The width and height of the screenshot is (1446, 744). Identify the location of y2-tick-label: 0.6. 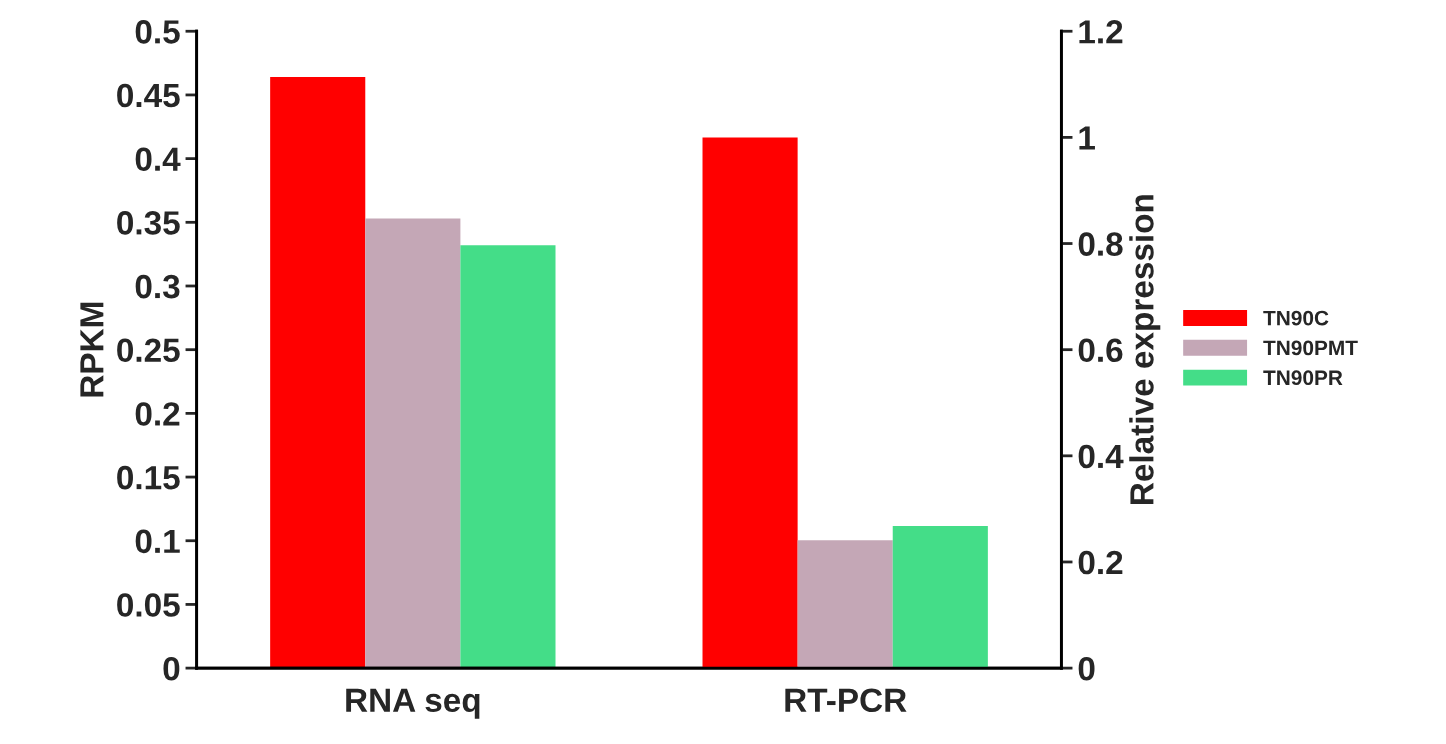
(1100, 350).